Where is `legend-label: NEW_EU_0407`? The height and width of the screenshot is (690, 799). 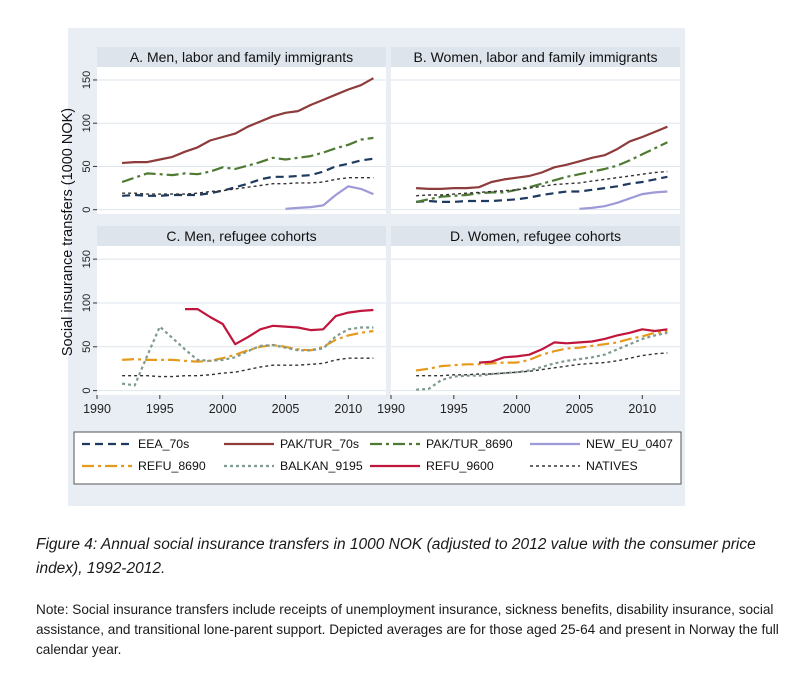
legend-label: NEW_EU_0407 is located at coordinates (629, 444).